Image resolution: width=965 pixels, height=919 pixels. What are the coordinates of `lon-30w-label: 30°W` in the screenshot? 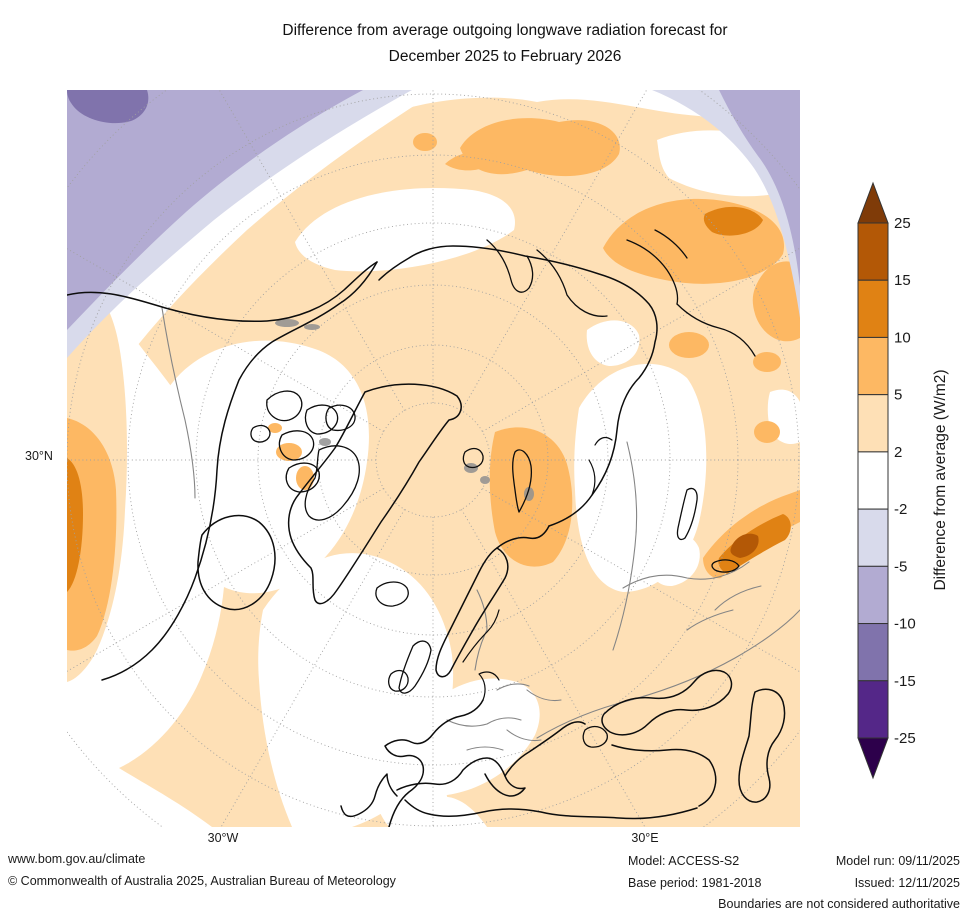 It's located at (223, 838).